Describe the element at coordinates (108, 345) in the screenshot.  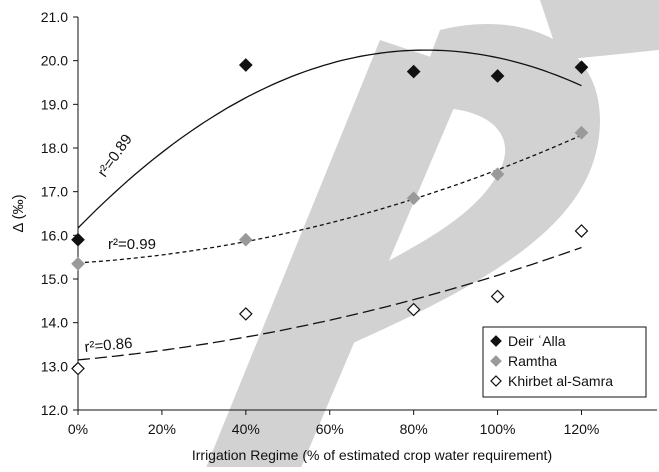
I see `r2-label-2: r²=0.86` at that location.